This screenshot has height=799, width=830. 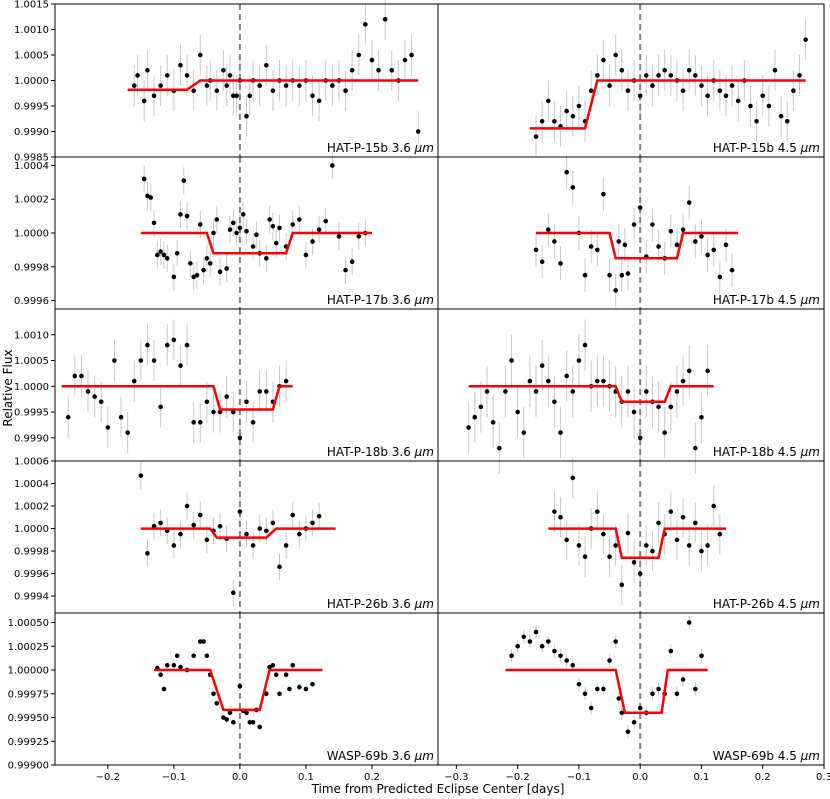 I want to click on x-tick-label: −0.1, so click(x=174, y=777).